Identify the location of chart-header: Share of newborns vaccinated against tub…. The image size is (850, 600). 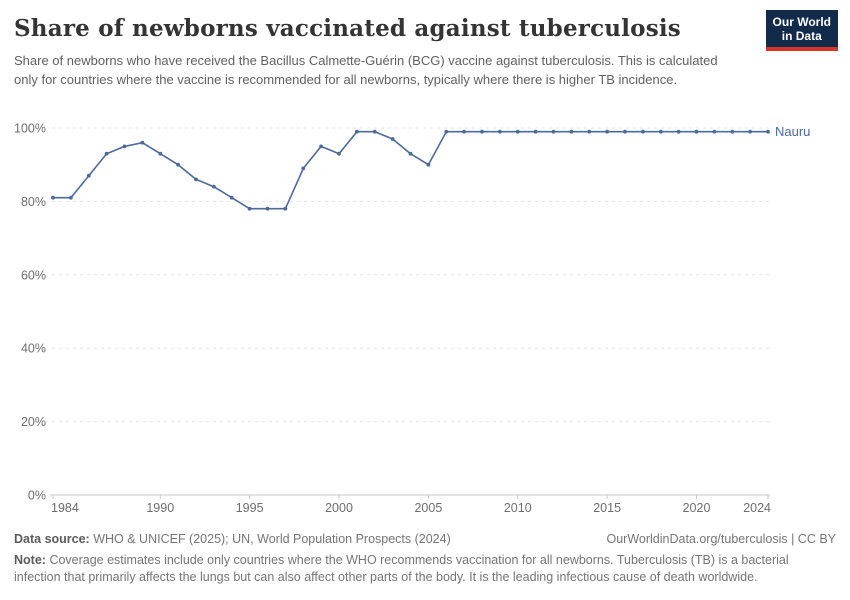
(425, 44).